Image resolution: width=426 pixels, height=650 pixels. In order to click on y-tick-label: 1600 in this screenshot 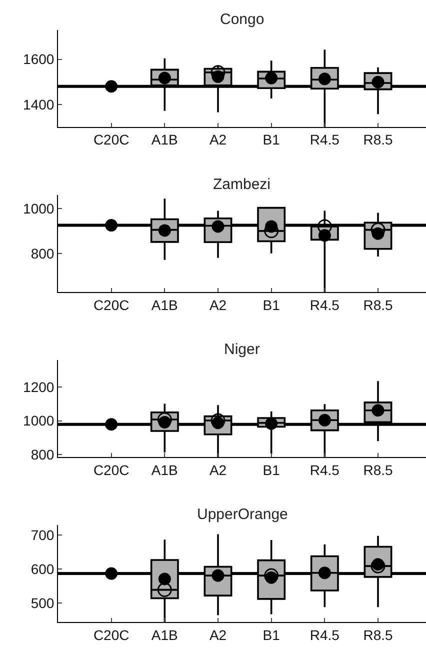, I will do `click(38, 59)`.